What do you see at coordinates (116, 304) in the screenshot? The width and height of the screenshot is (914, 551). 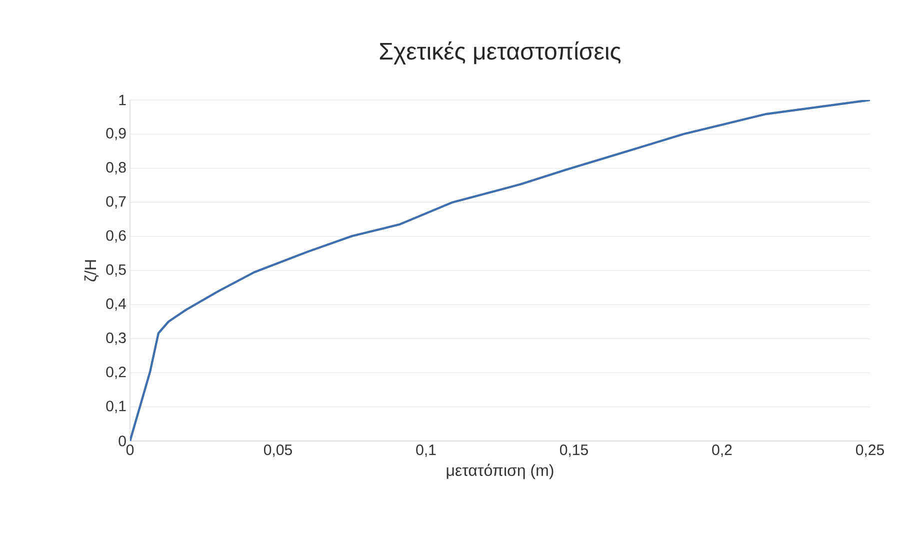 I see `y-tick-label: 0,4` at bounding box center [116, 304].